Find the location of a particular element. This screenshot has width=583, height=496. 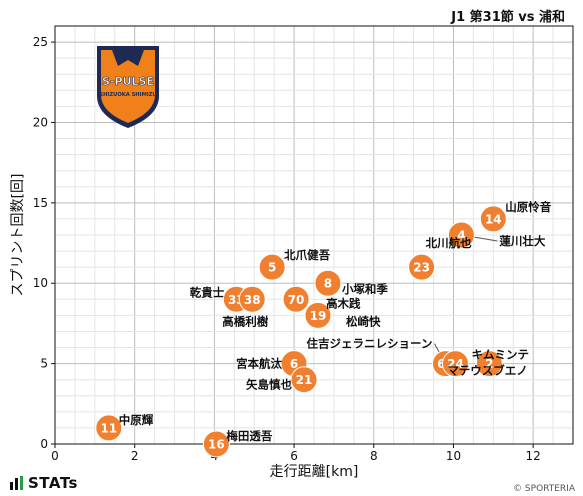

stats-logo: STATs is located at coordinates (44, 483).